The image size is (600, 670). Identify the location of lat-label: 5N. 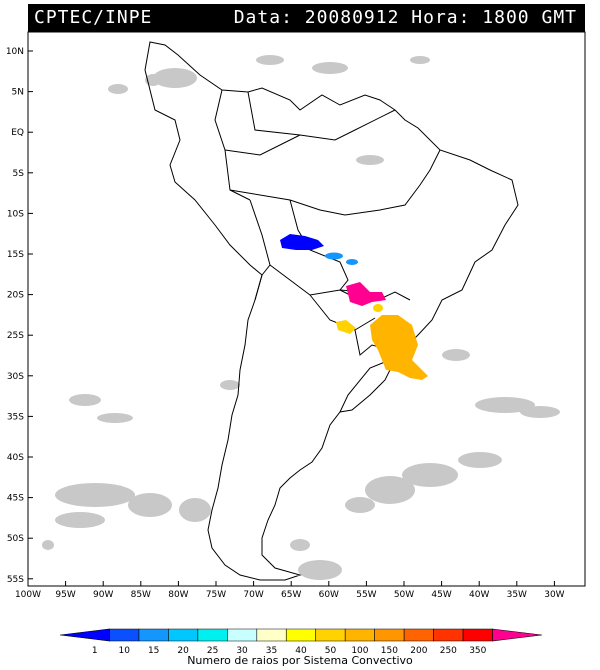
(18, 93).